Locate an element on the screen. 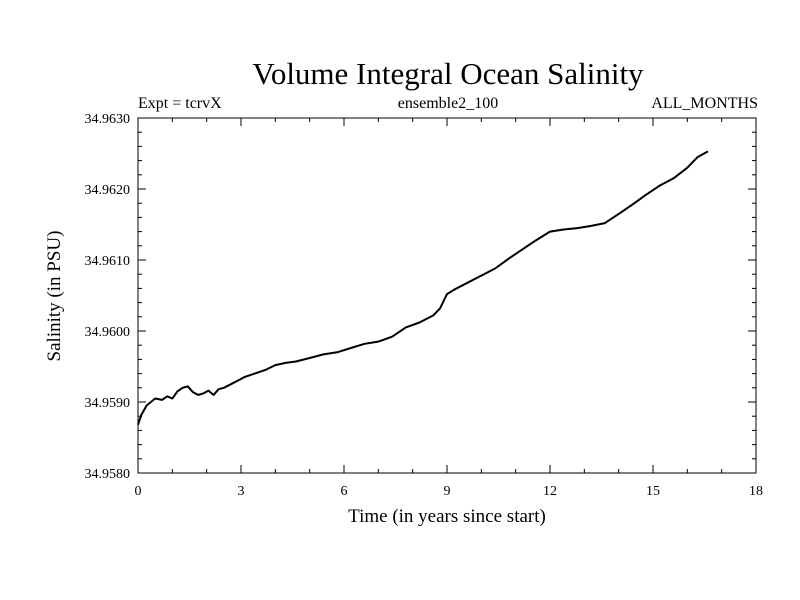  y-tick-label: 34.9600 is located at coordinates (108, 332).